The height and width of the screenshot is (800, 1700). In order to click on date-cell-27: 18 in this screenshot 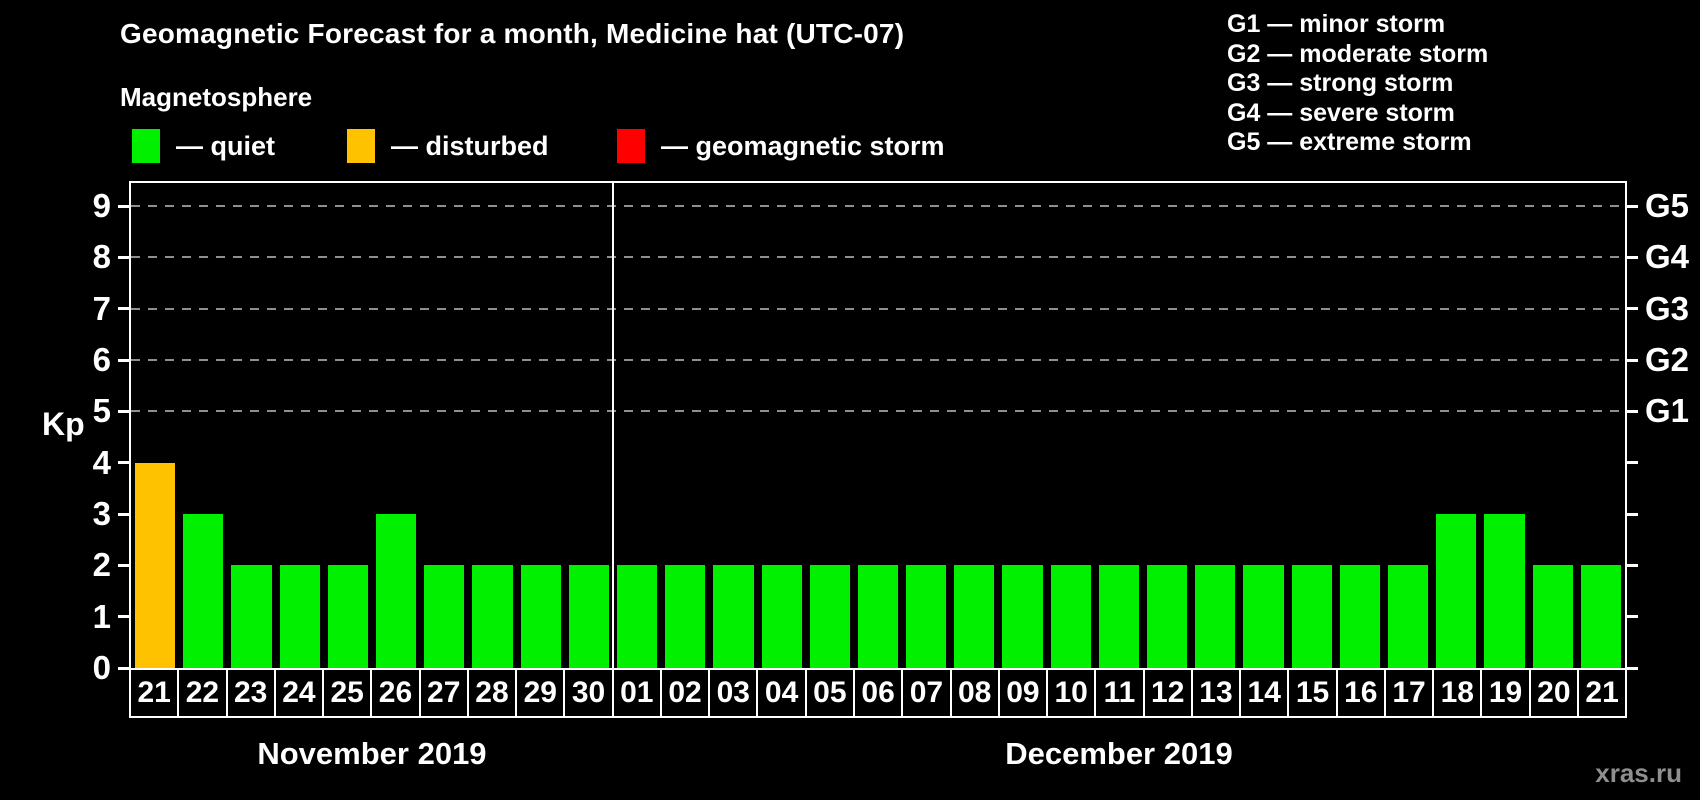, I will do `click(1458, 693)`.